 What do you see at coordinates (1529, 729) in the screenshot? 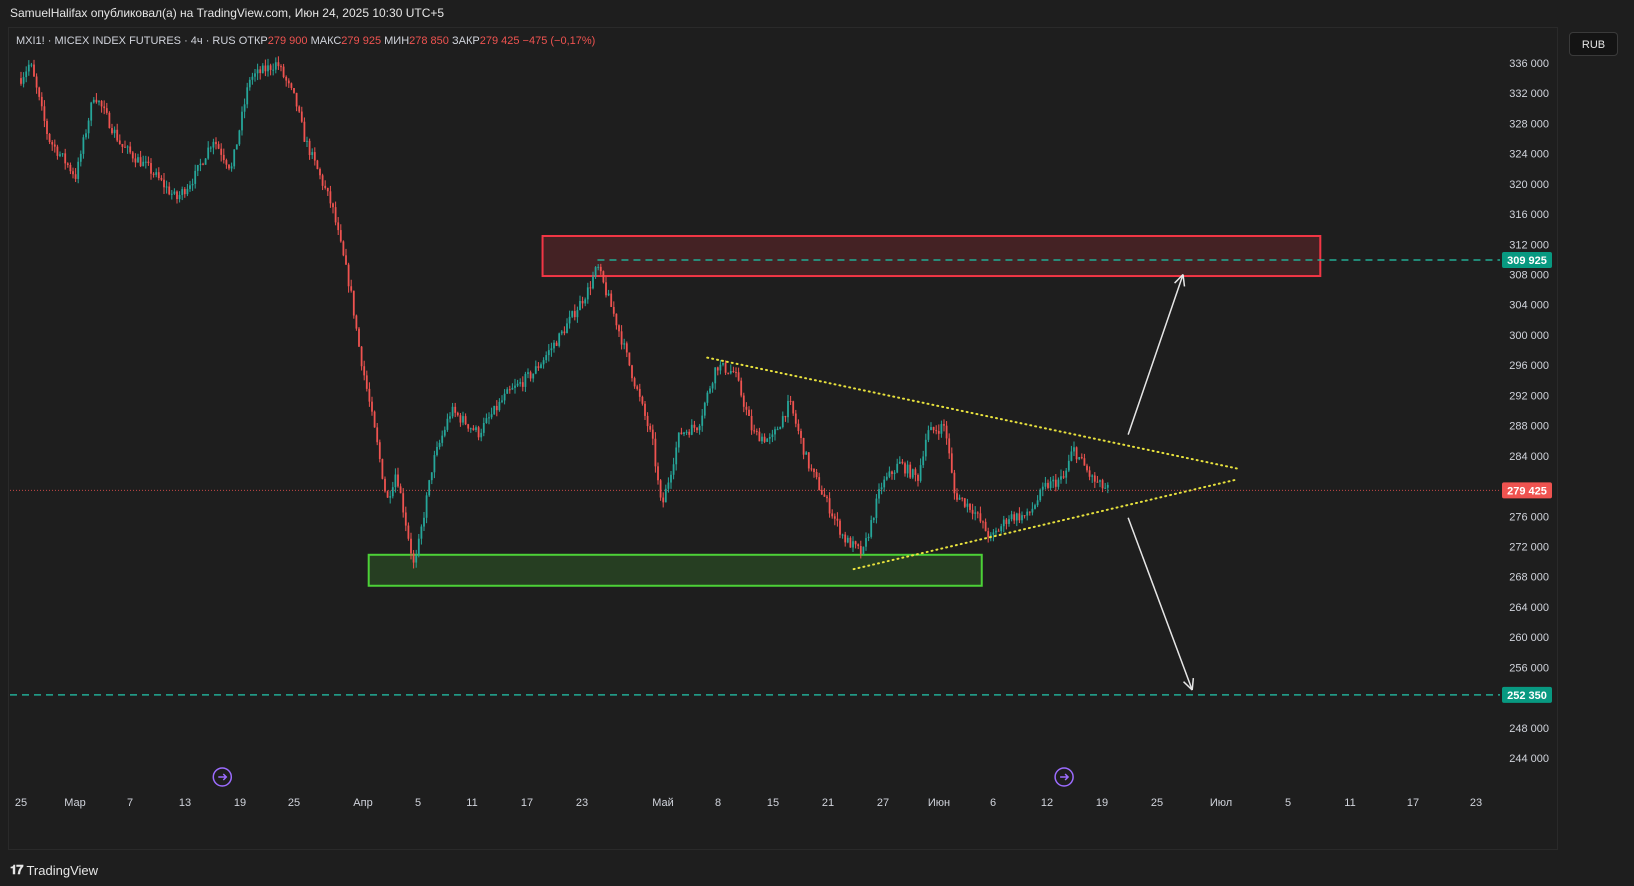
I see `y-tick-label: 248 000` at bounding box center [1529, 729].